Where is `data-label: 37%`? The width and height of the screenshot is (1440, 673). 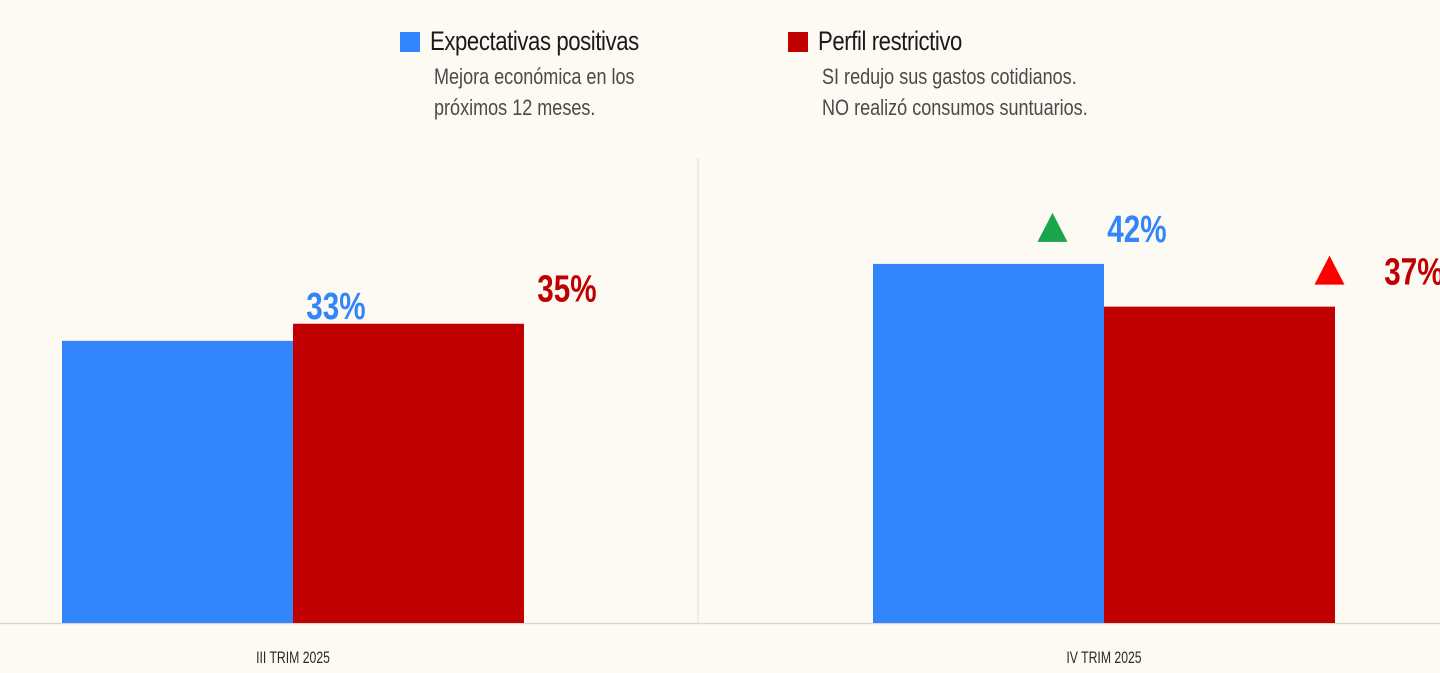
data-label: 37% is located at coordinates (1412, 272).